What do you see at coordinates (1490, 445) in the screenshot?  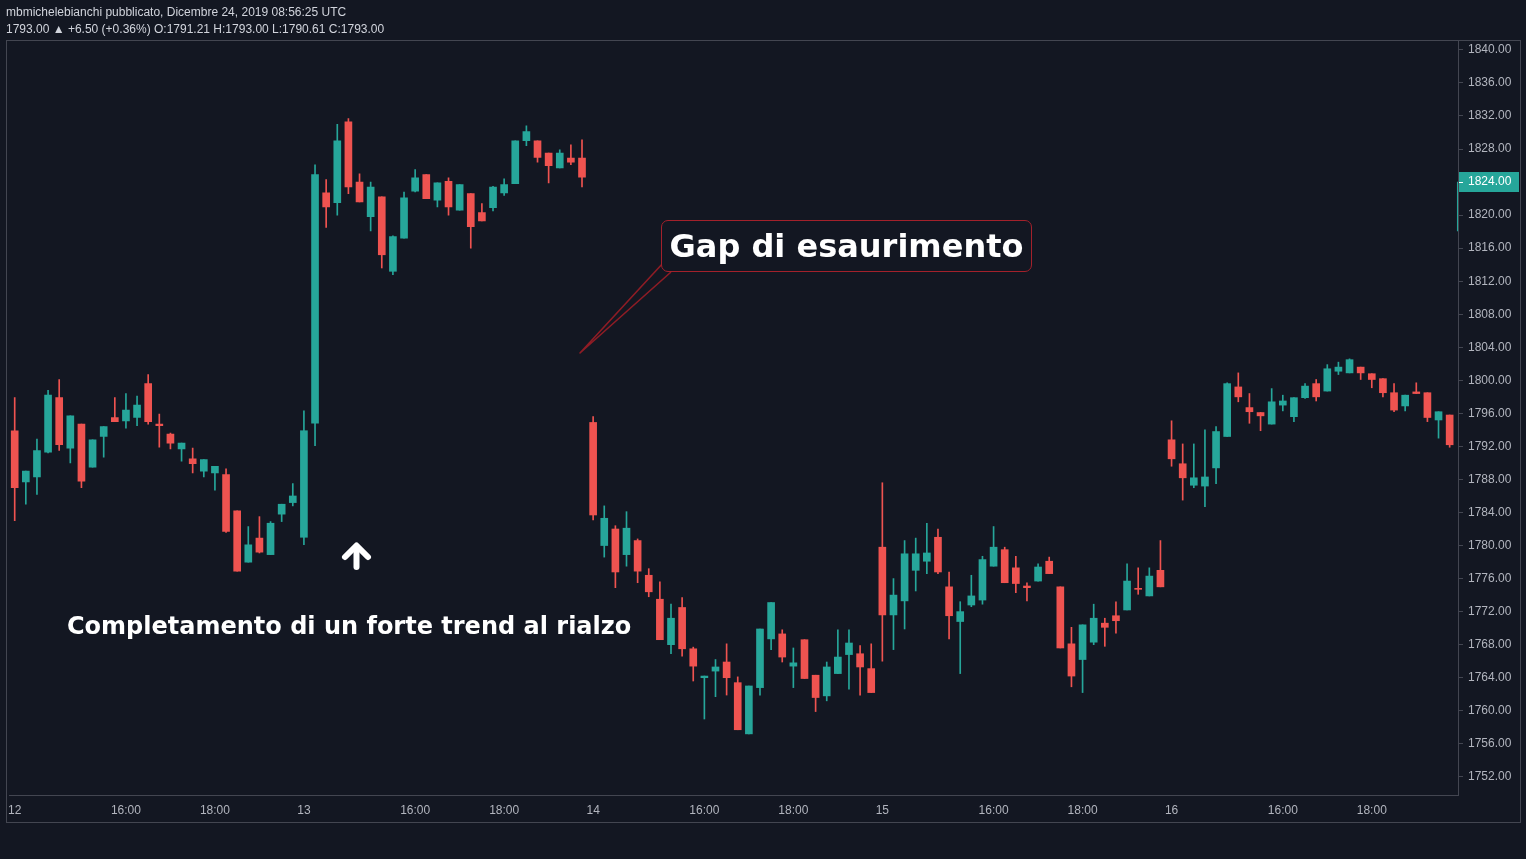 I see `y-tick-label: 1792.00` at bounding box center [1490, 445].